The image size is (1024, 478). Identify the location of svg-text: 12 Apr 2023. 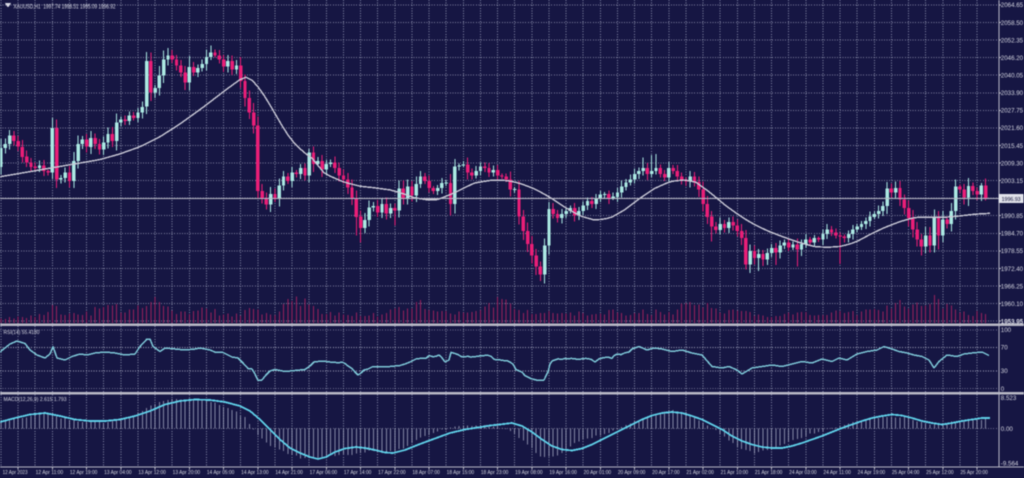
(16, 473).